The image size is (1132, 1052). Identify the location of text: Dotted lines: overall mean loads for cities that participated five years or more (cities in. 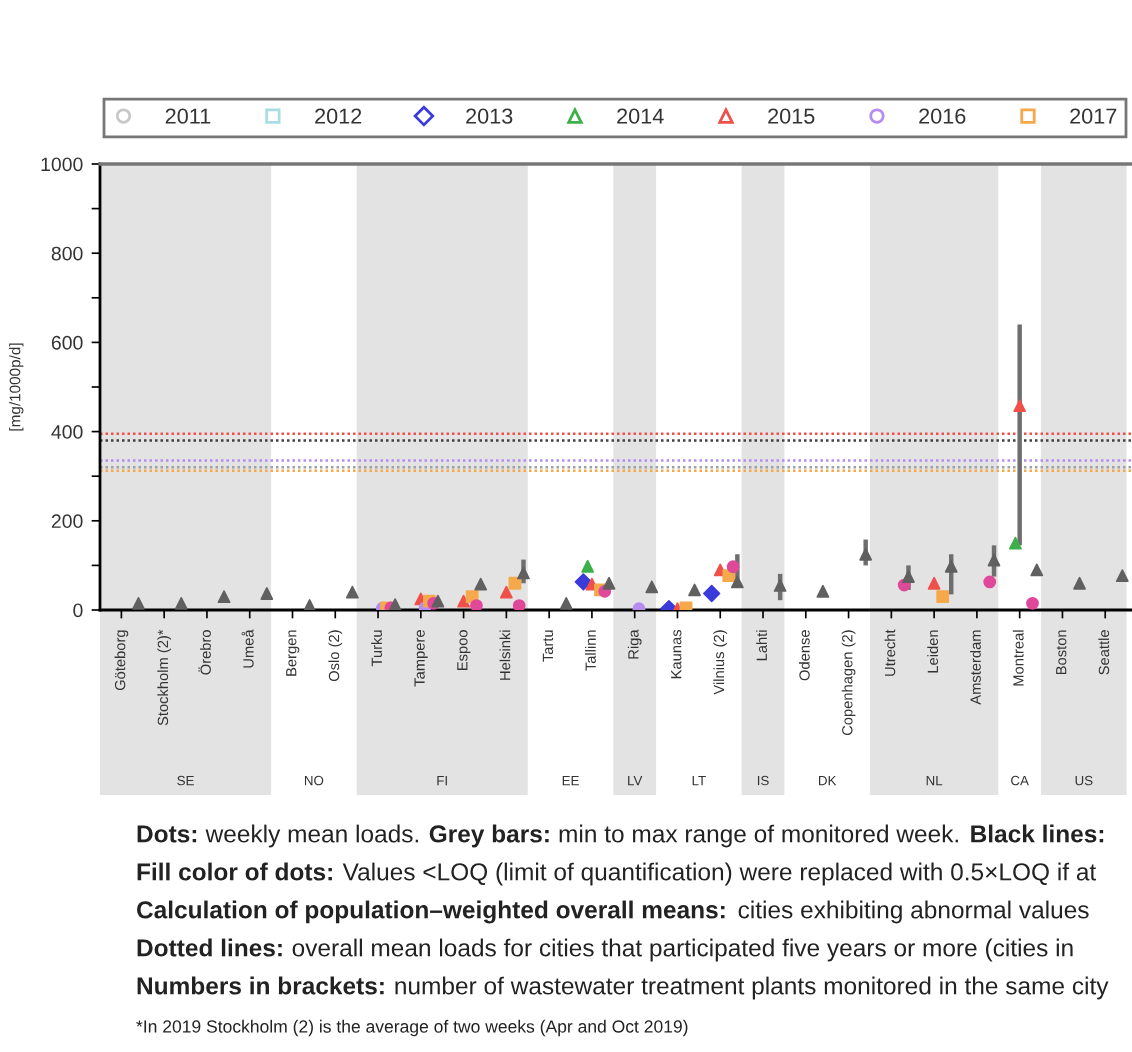
(605, 950).